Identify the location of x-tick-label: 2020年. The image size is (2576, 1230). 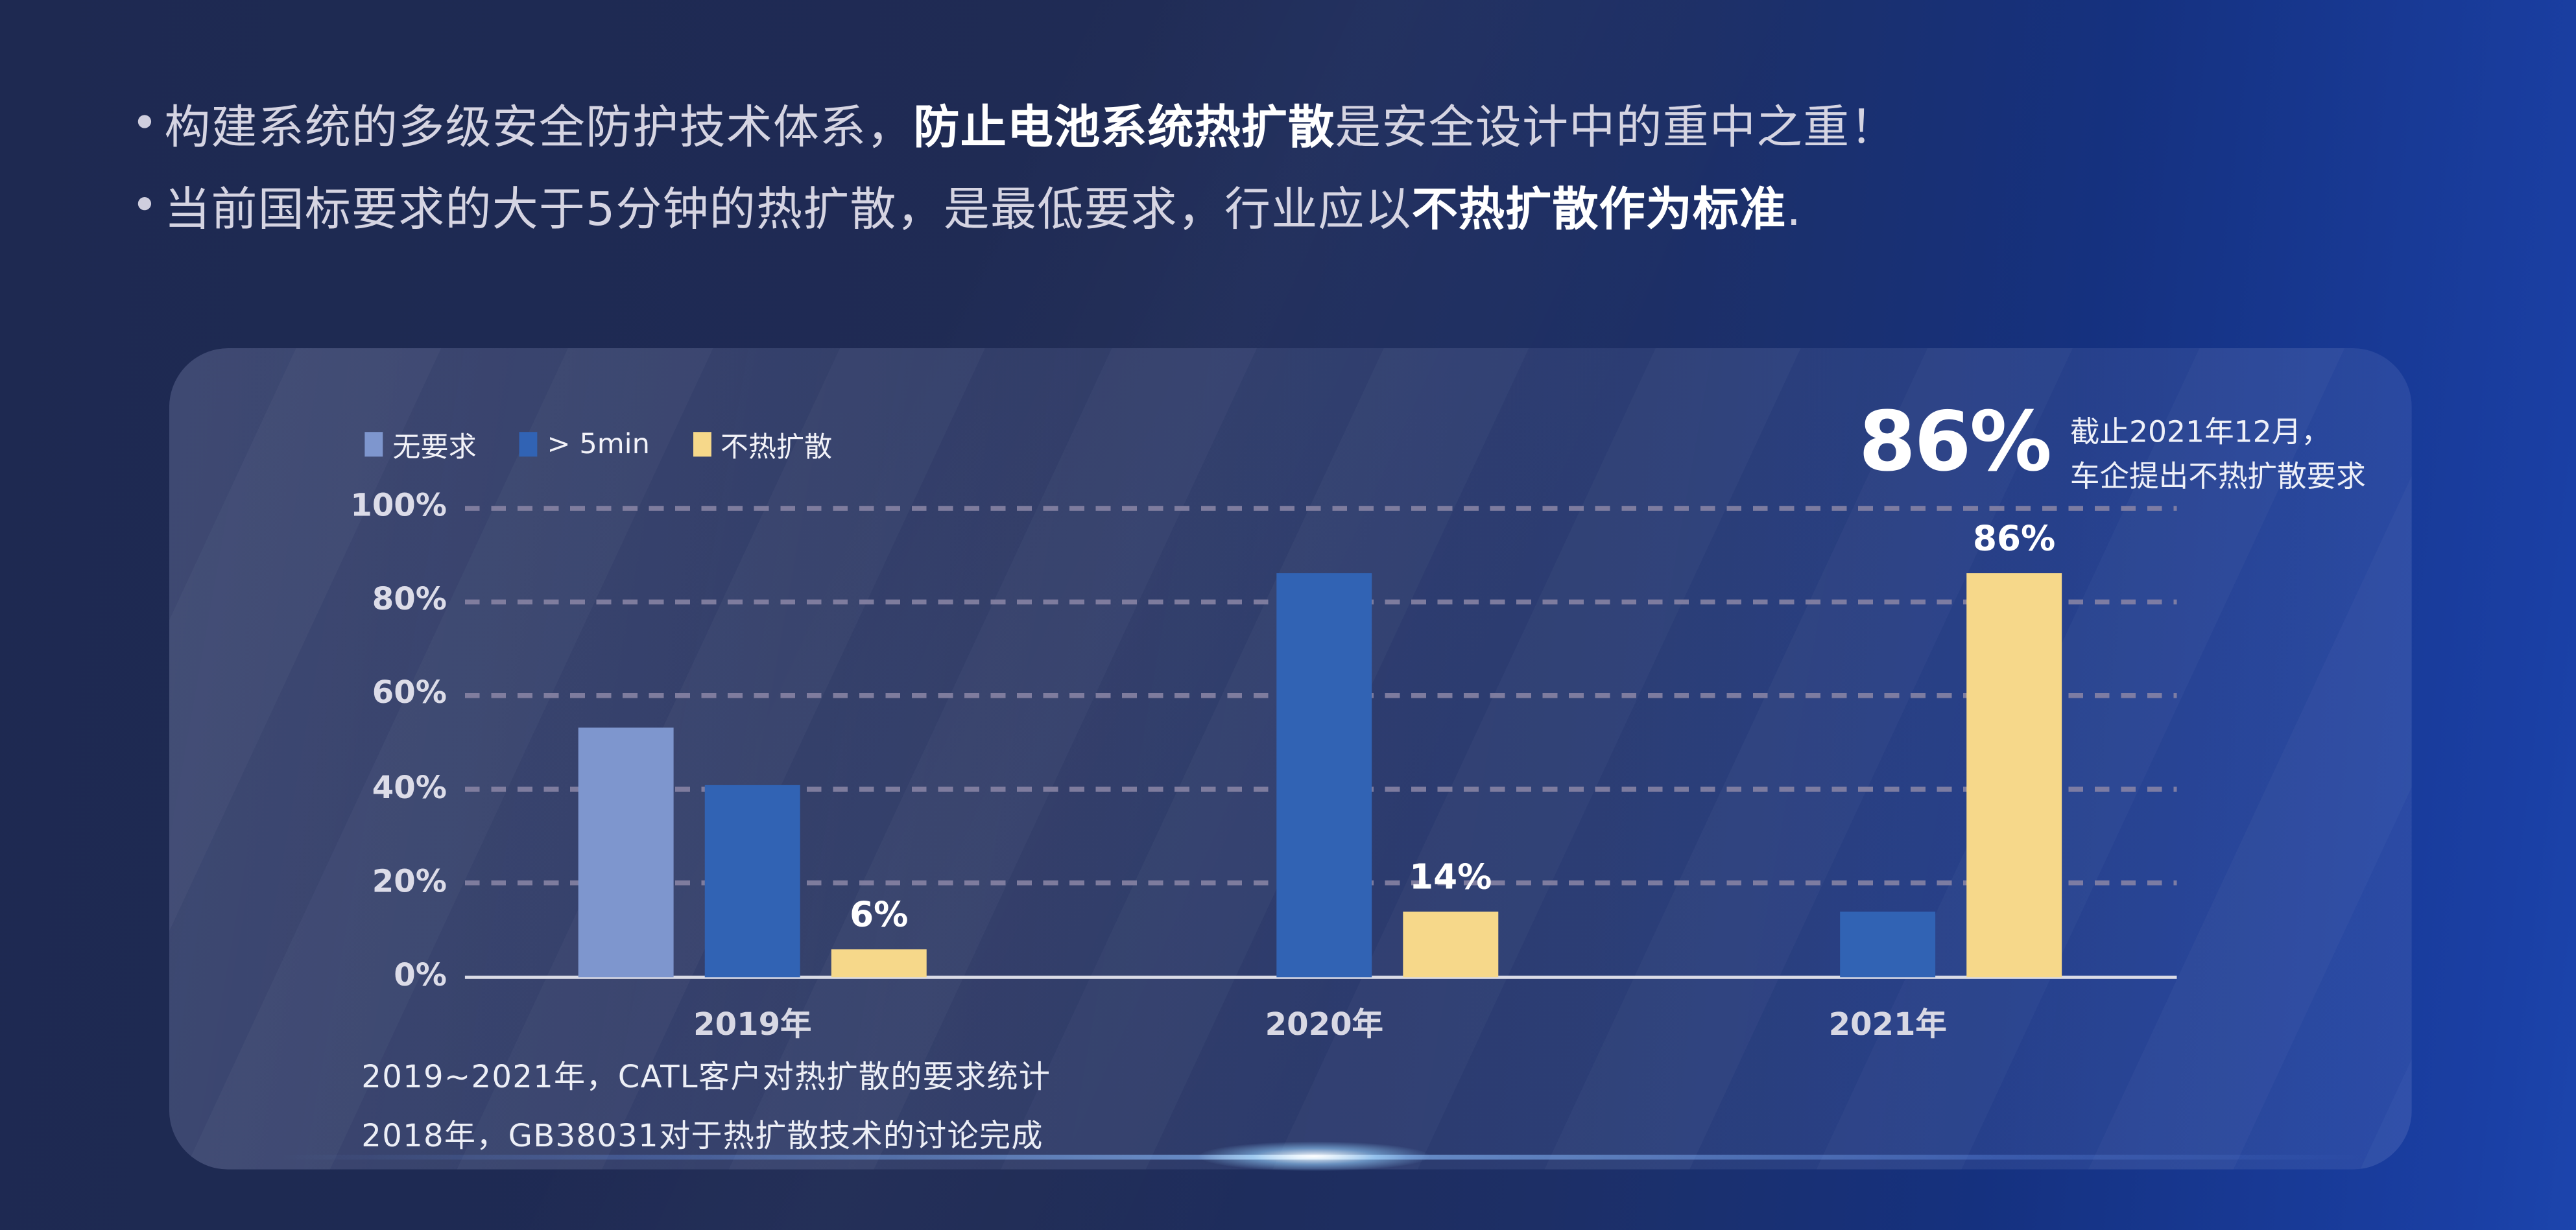
(1324, 1024).